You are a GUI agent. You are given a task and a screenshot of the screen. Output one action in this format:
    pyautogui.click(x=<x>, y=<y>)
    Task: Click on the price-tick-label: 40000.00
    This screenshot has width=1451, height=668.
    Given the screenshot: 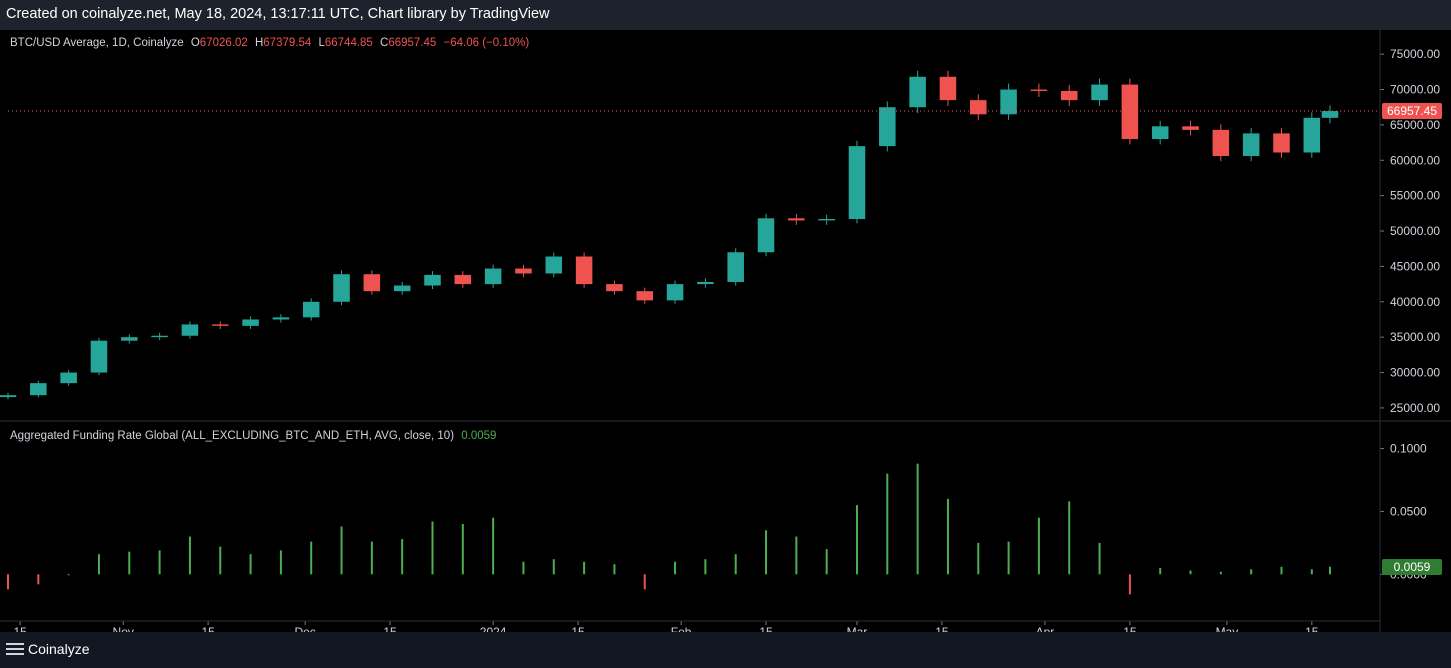 What is the action you would take?
    pyautogui.click(x=1415, y=302)
    